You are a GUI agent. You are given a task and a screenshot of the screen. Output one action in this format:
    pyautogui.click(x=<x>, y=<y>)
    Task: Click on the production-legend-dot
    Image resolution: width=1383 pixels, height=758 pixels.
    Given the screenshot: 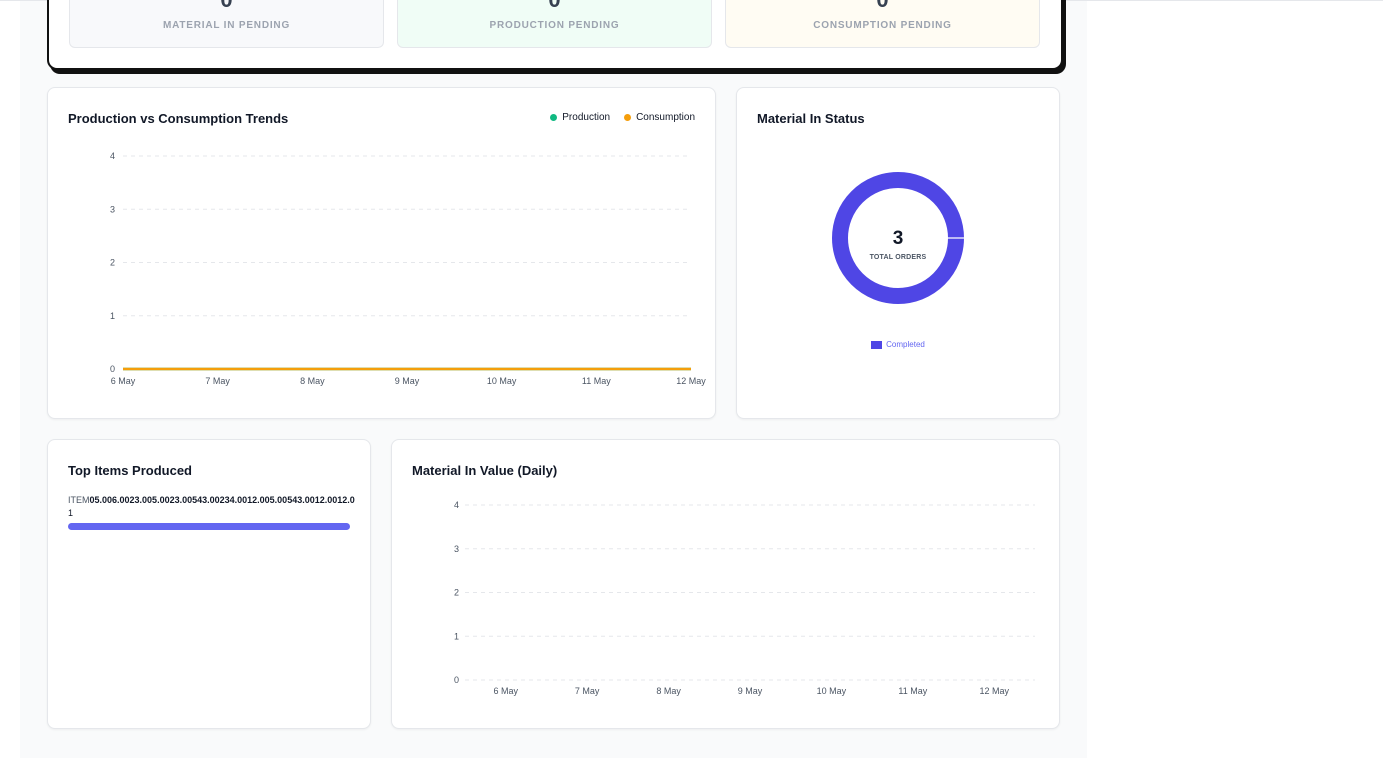 What is the action you would take?
    pyautogui.click(x=554, y=117)
    